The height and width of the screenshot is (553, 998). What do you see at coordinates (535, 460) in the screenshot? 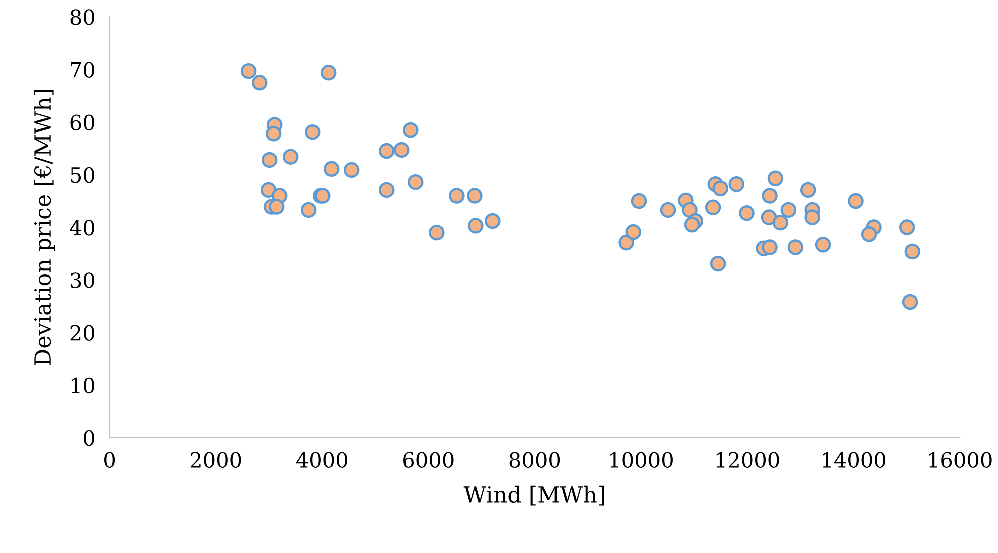
I see `x-tick-label: 8000` at bounding box center [535, 460].